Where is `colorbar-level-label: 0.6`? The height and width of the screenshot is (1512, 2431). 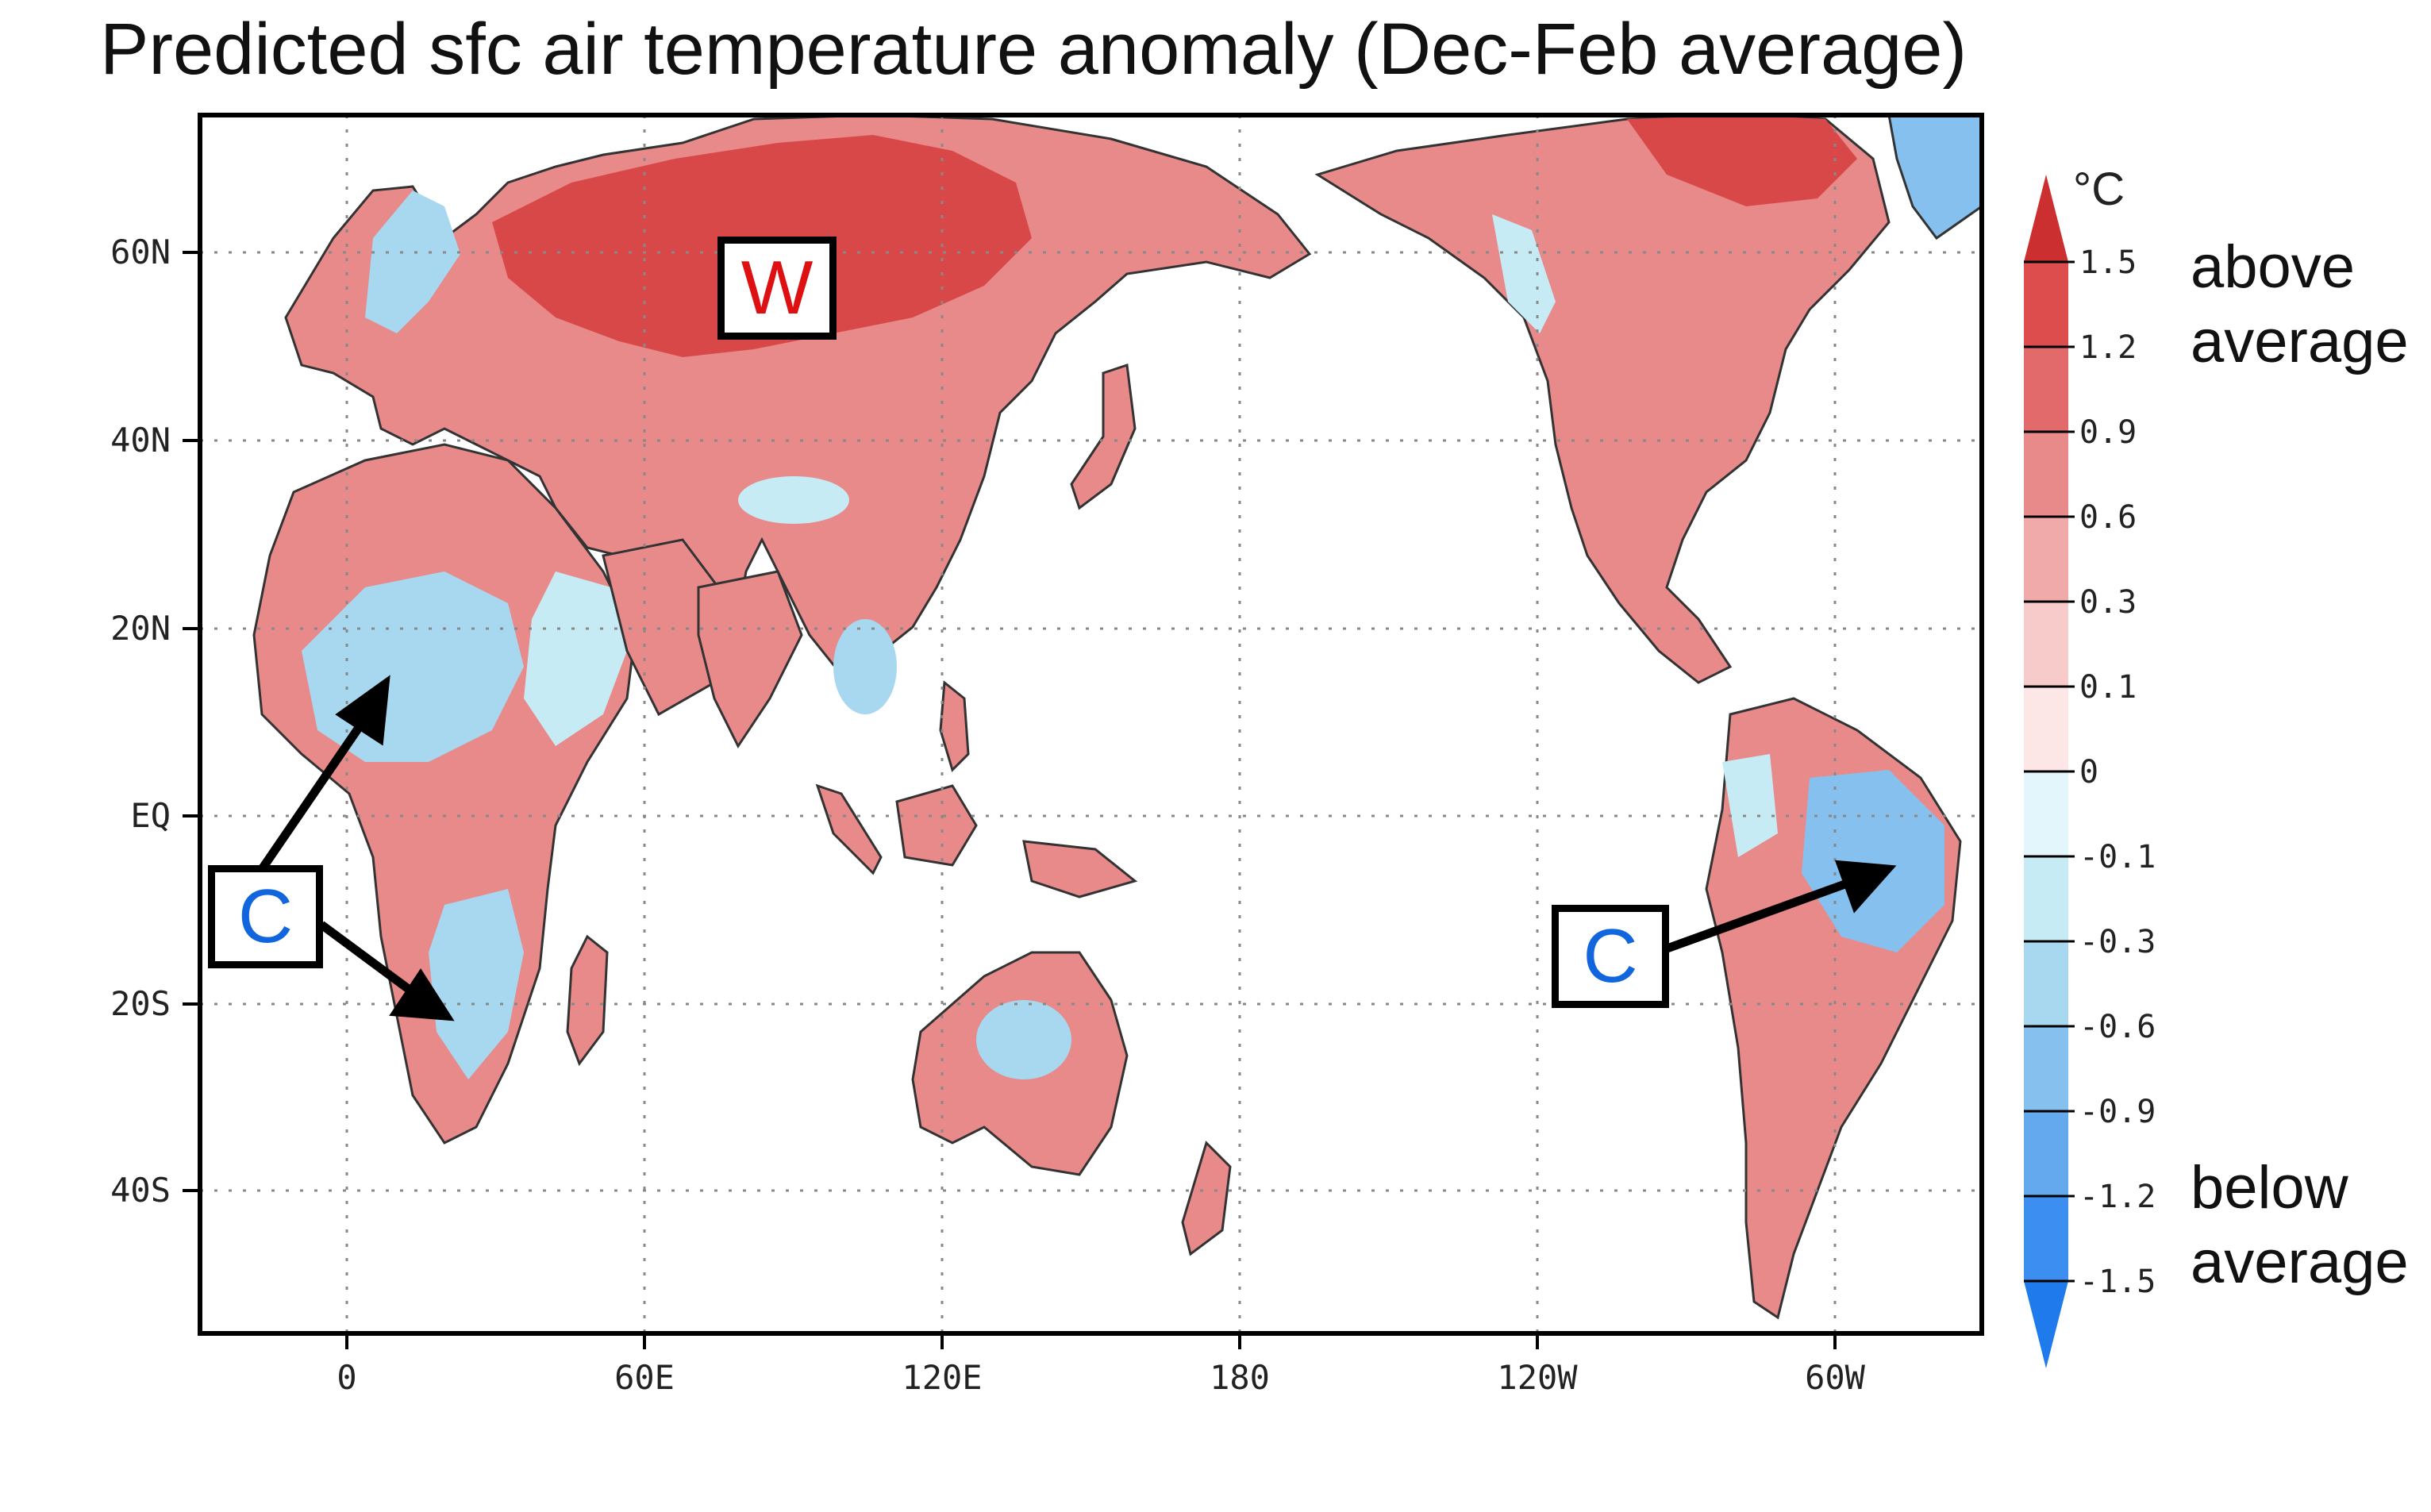 colorbar-level-label: 0.6 is located at coordinates (2108, 517).